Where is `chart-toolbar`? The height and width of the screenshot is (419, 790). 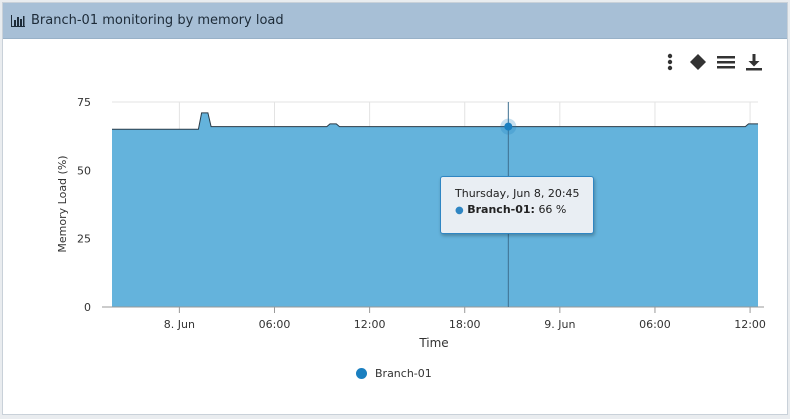 chart-toolbar is located at coordinates (712, 62).